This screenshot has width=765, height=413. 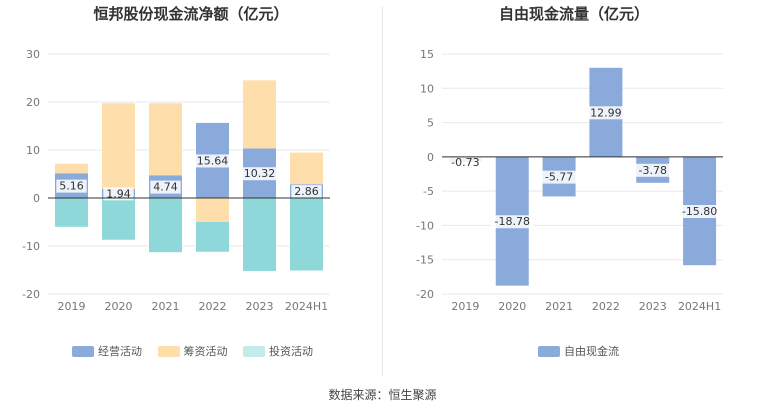 I want to click on right-x-tick-label: 2023, so click(x=653, y=306).